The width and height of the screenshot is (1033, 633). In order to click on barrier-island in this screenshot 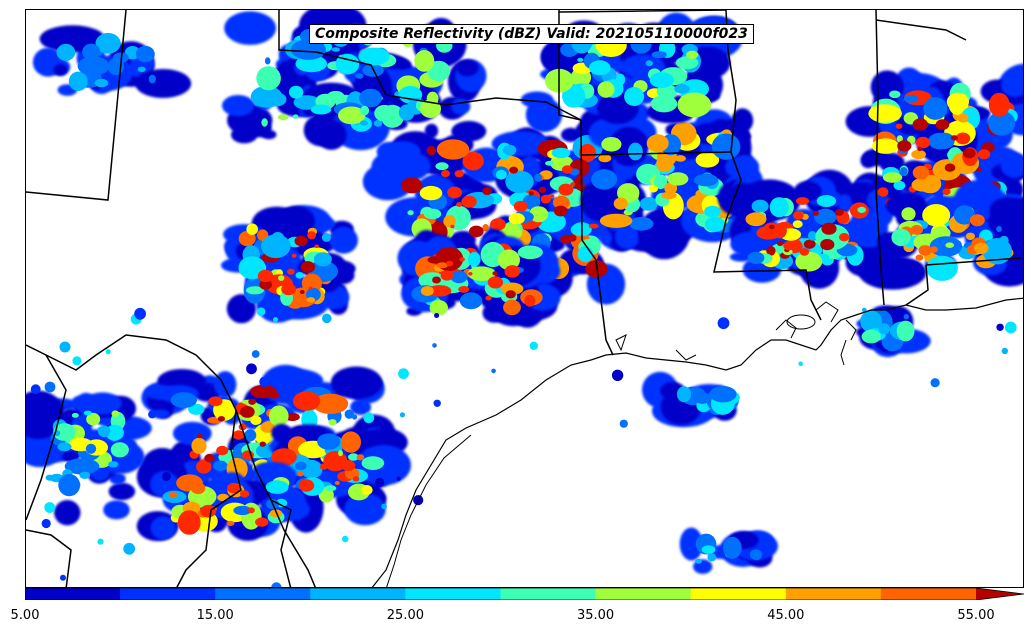, I will do `click(429, 510)`.